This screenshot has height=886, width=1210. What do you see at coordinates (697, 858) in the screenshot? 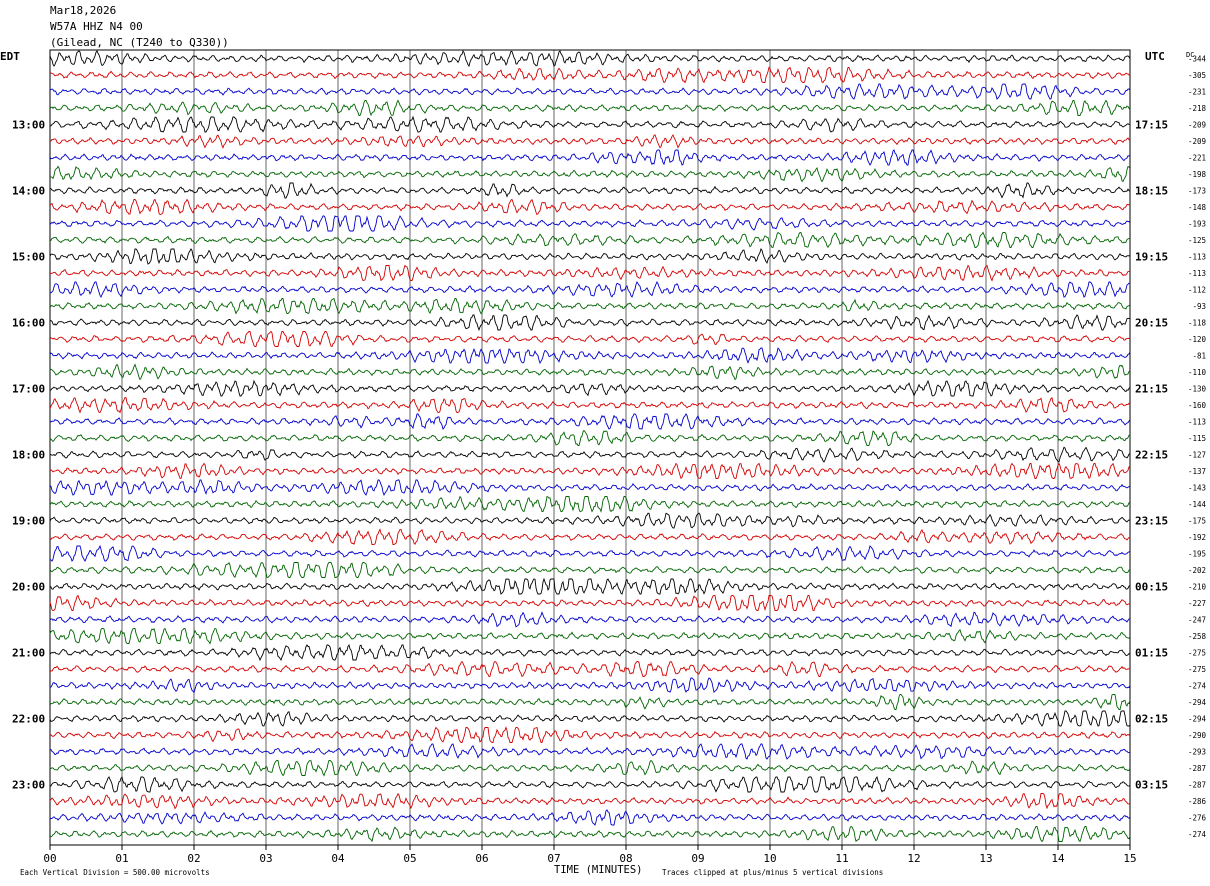
I see `x-tick-label: 09` at bounding box center [697, 858].